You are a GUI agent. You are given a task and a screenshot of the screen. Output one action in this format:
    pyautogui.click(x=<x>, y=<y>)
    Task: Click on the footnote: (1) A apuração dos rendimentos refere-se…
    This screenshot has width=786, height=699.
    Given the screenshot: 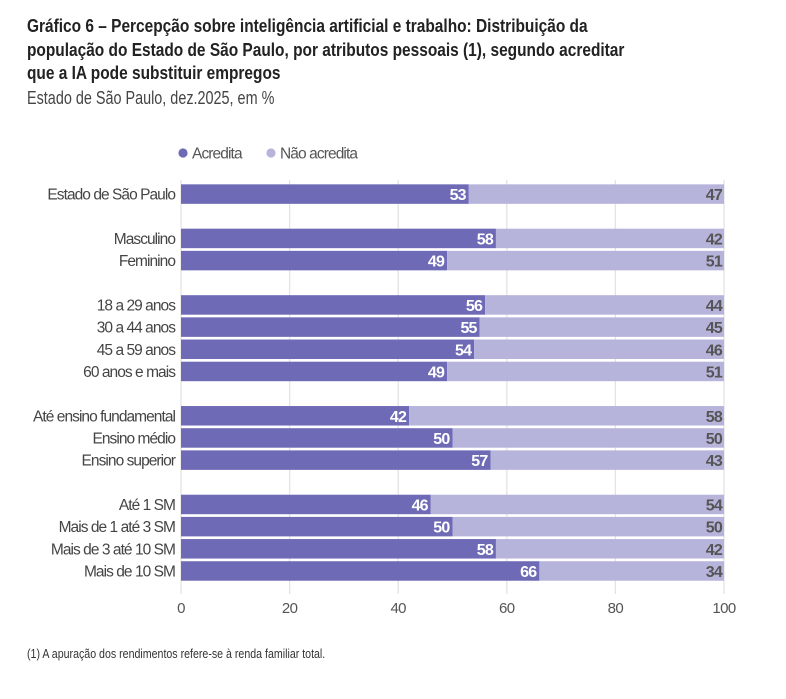 What is the action you would take?
    pyautogui.click(x=176, y=654)
    